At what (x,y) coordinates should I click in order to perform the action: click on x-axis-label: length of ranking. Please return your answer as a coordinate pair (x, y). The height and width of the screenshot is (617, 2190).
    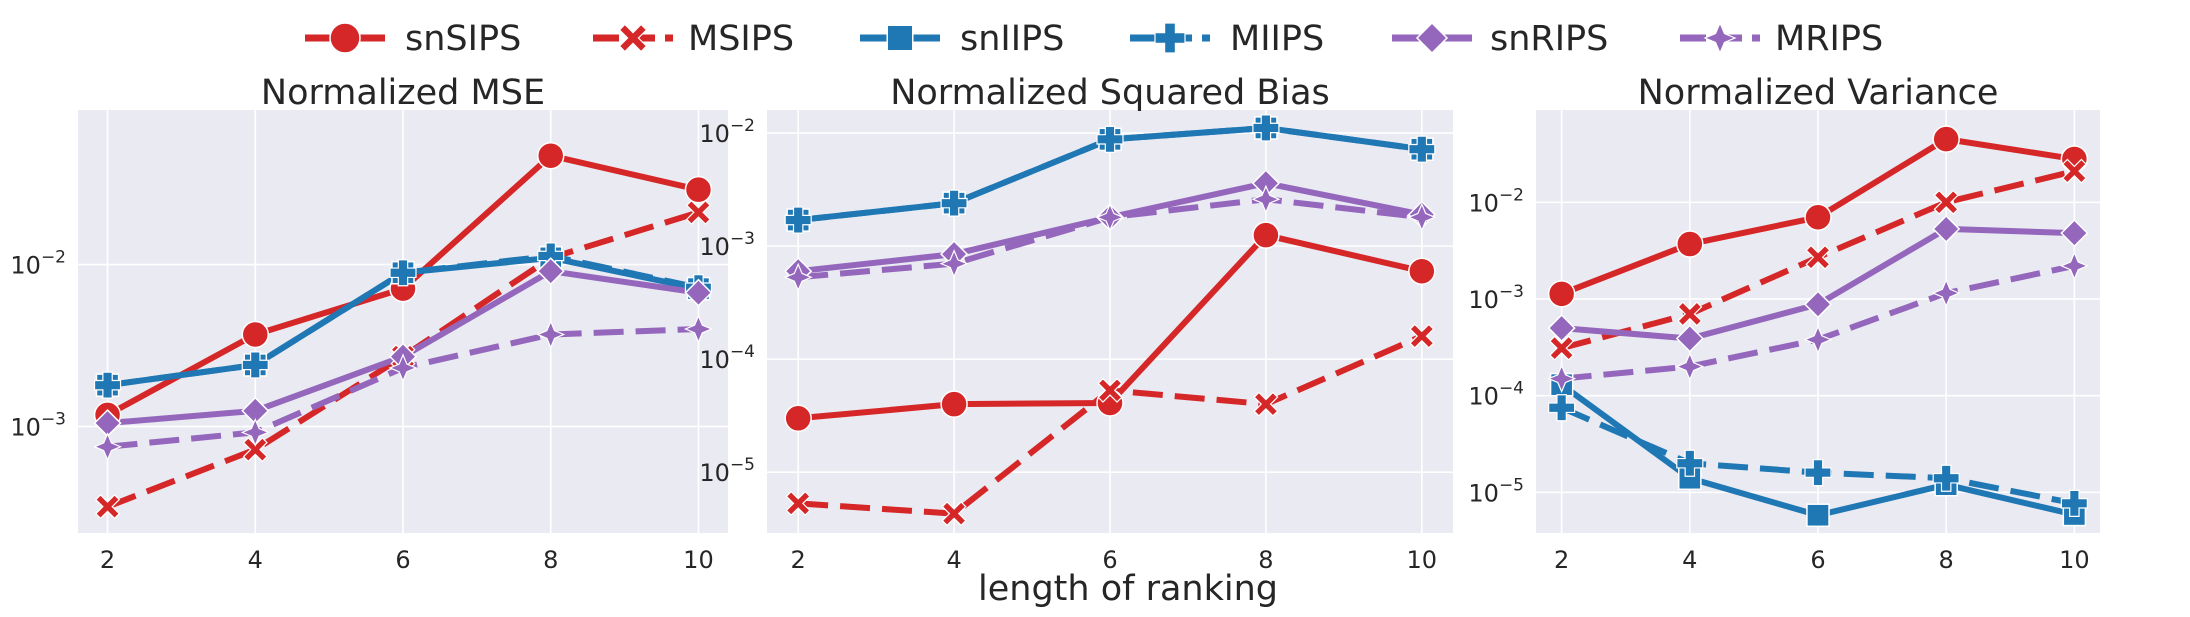
    Looking at the image, I should click on (1128, 589).